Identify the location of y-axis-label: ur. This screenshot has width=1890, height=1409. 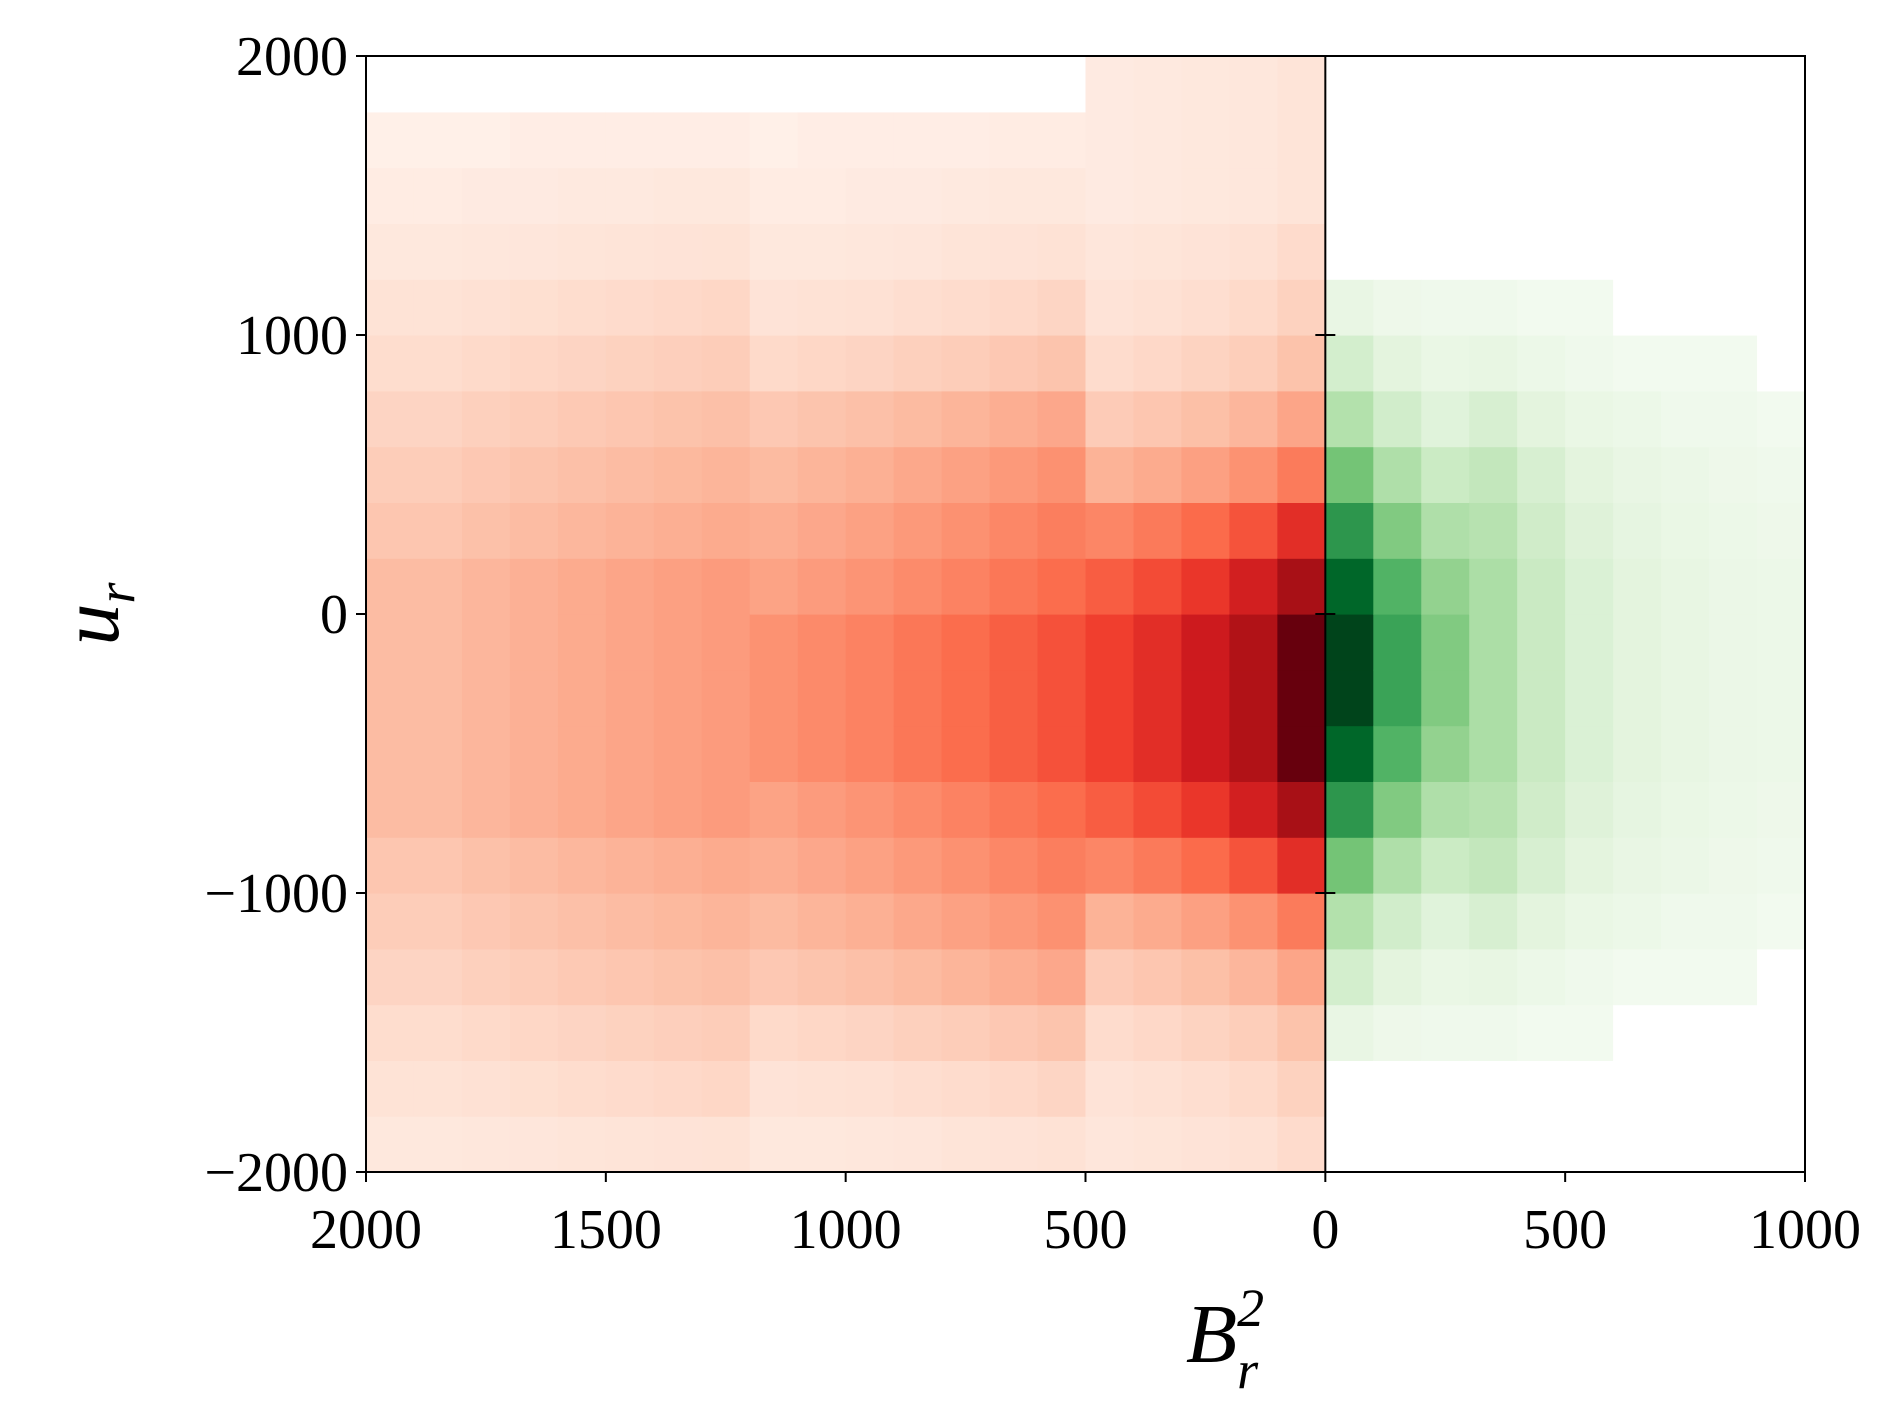
(95, 614).